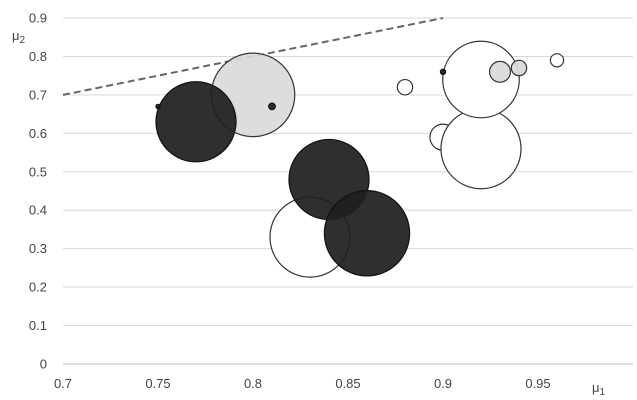 The height and width of the screenshot is (400, 637). I want to click on y-tick-label: 0.5, so click(38, 171).